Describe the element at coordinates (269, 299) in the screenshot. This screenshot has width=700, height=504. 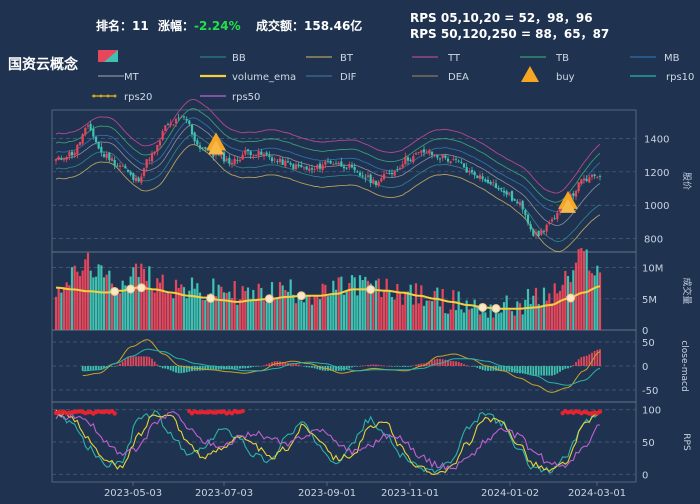
I see `volume-signal-dot` at that location.